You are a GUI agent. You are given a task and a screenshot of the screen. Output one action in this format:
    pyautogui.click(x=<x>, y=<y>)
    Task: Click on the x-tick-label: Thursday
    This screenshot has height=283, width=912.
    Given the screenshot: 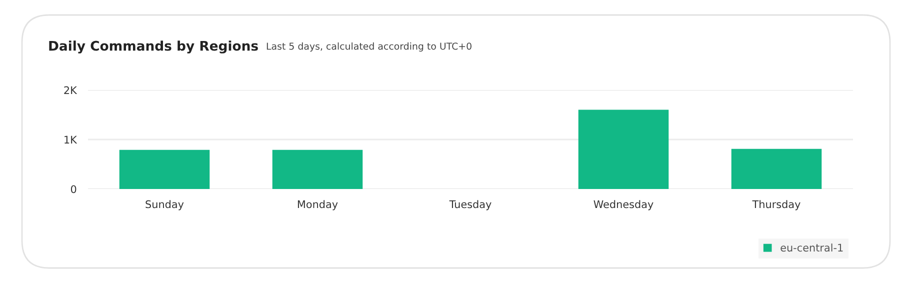 What is the action you would take?
    pyautogui.click(x=776, y=205)
    